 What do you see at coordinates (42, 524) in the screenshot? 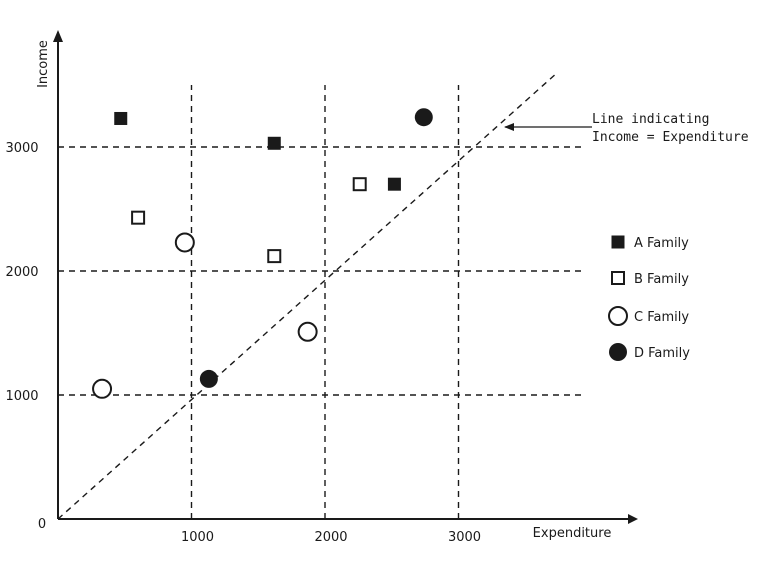
I see `origin-label: 0` at bounding box center [42, 524].